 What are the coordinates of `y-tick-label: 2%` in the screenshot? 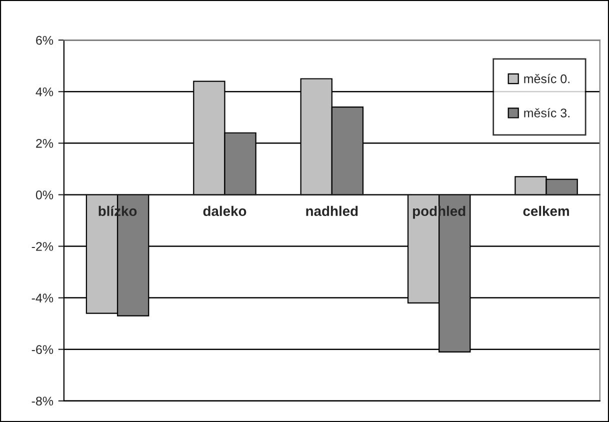 It's located at (45, 143).